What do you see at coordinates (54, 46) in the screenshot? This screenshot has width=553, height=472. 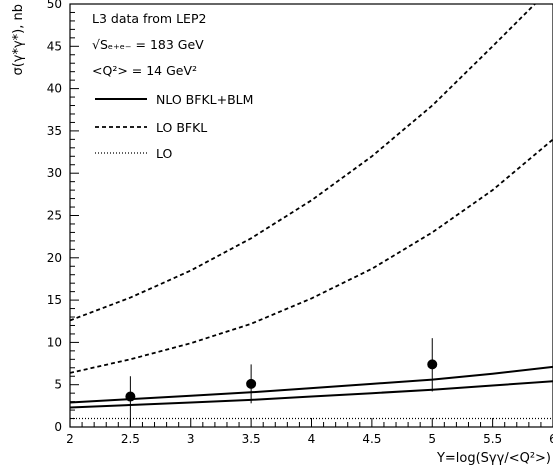 I see `y-tick-label: 45` at bounding box center [54, 46].